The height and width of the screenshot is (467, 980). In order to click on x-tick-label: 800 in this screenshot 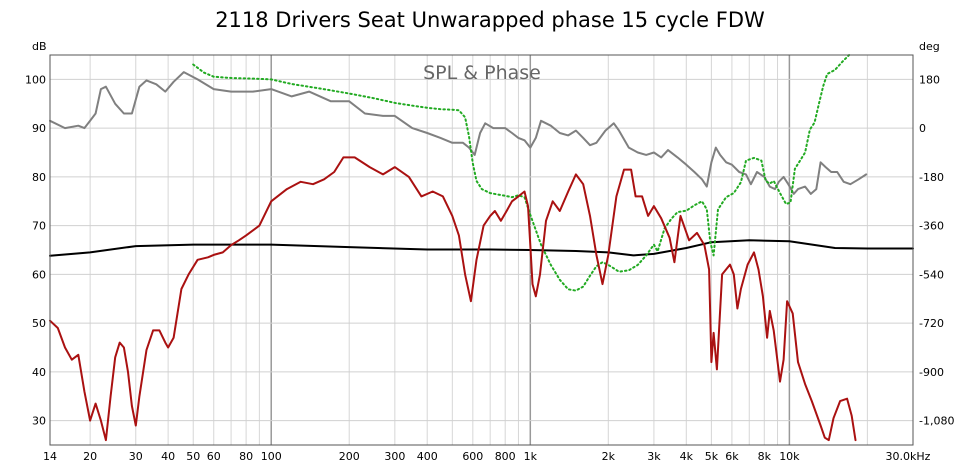, I will do `click(505, 456)`.